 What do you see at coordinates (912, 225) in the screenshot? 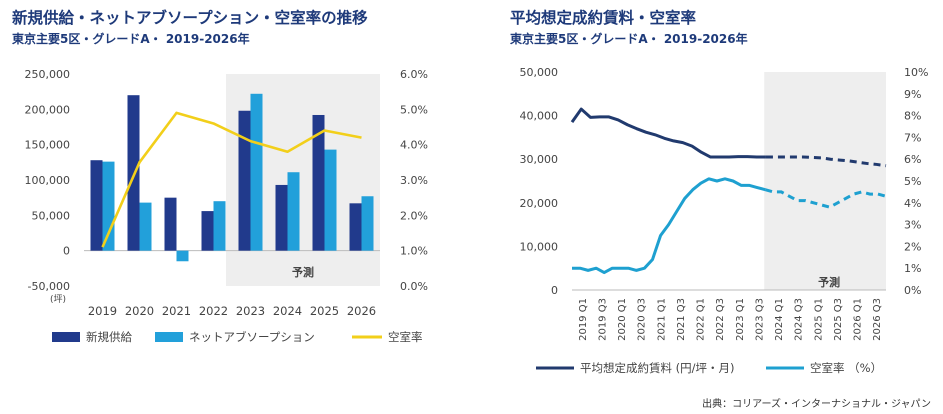
I see `y-right-tick-label: 3%` at bounding box center [912, 225].